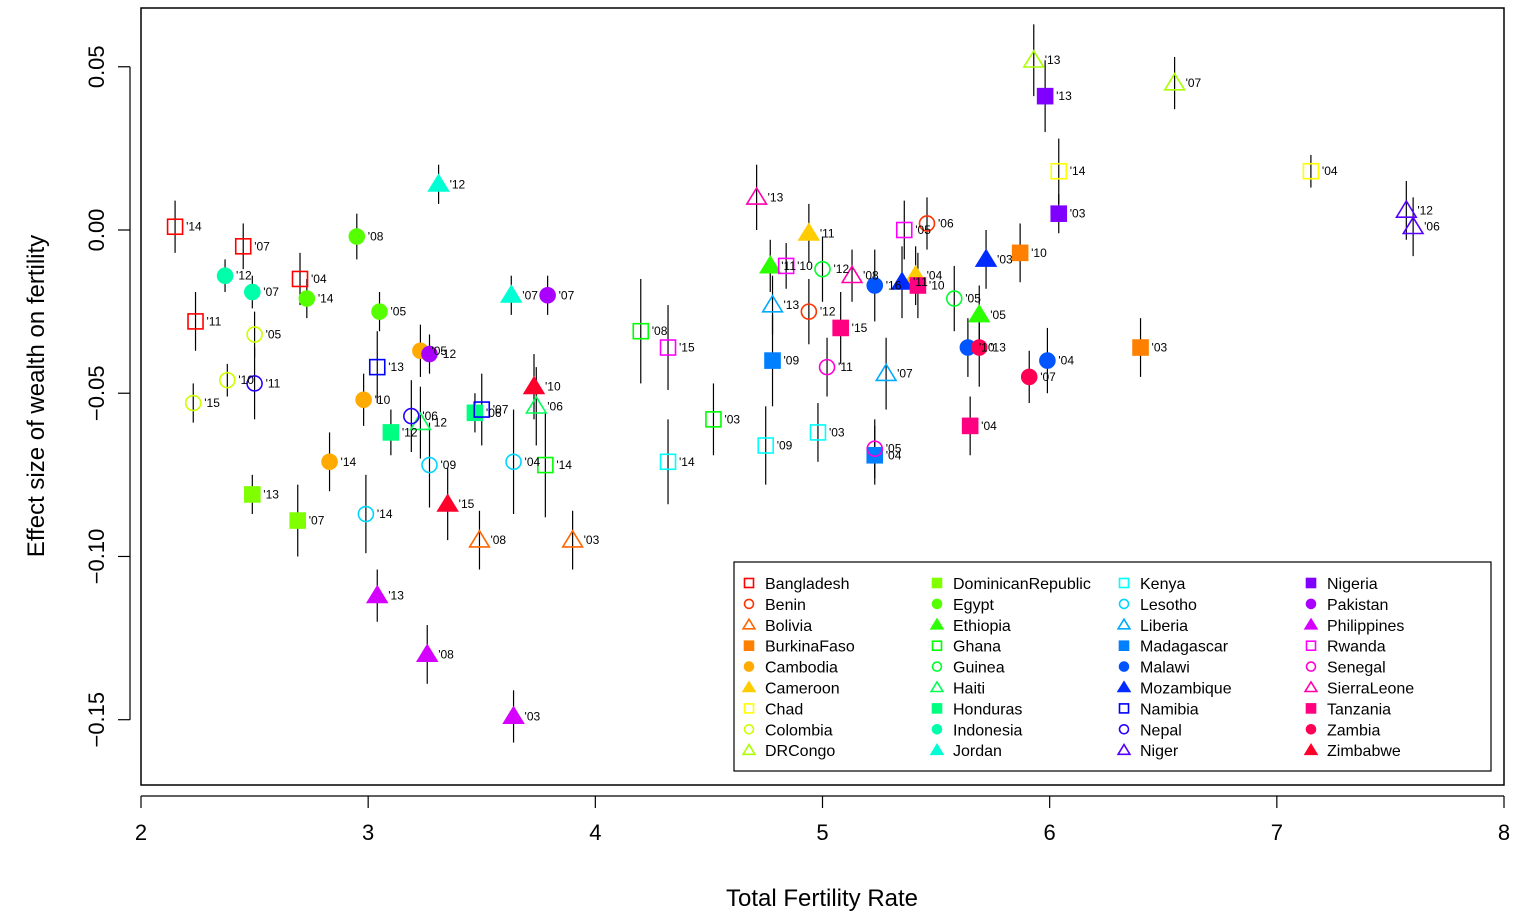  What do you see at coordinates (1053, 60) in the screenshot?
I see `point-label-drcongo: '13` at bounding box center [1053, 60].